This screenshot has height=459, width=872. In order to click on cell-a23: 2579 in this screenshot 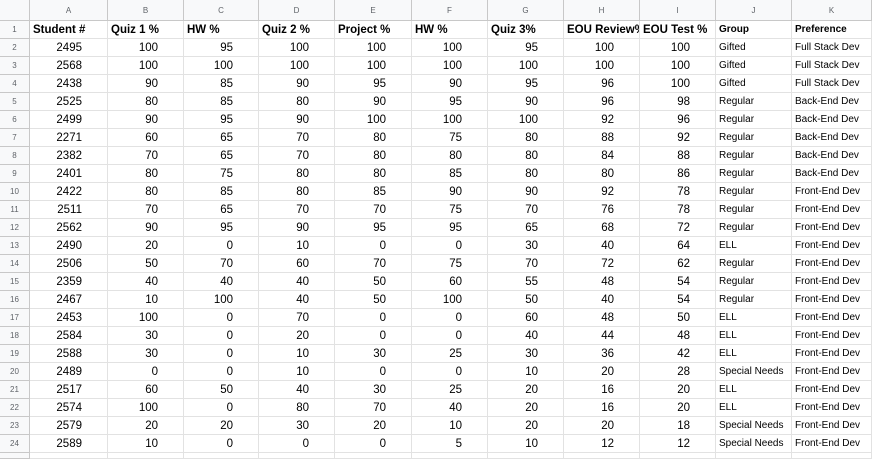, I will do `click(69, 426)`.